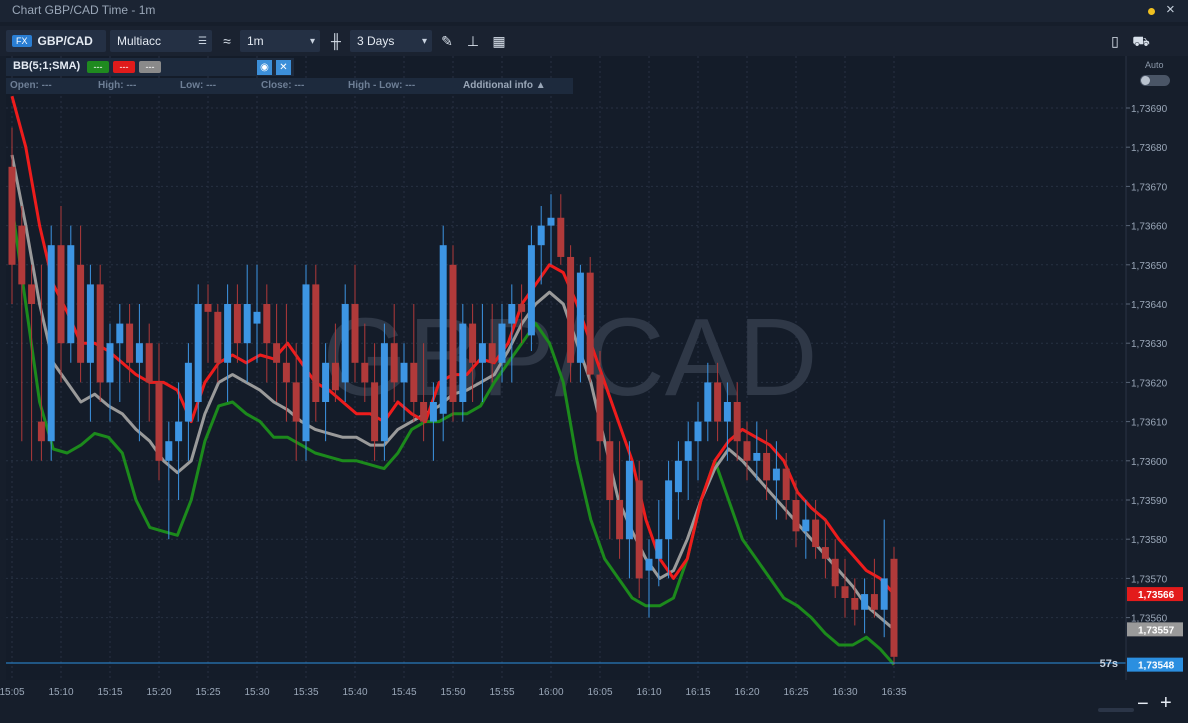 The image size is (1188, 723). What do you see at coordinates (594, 11) in the screenshot?
I see `window-titlebar: Chart GBP/CAD Time - 1m ×` at bounding box center [594, 11].